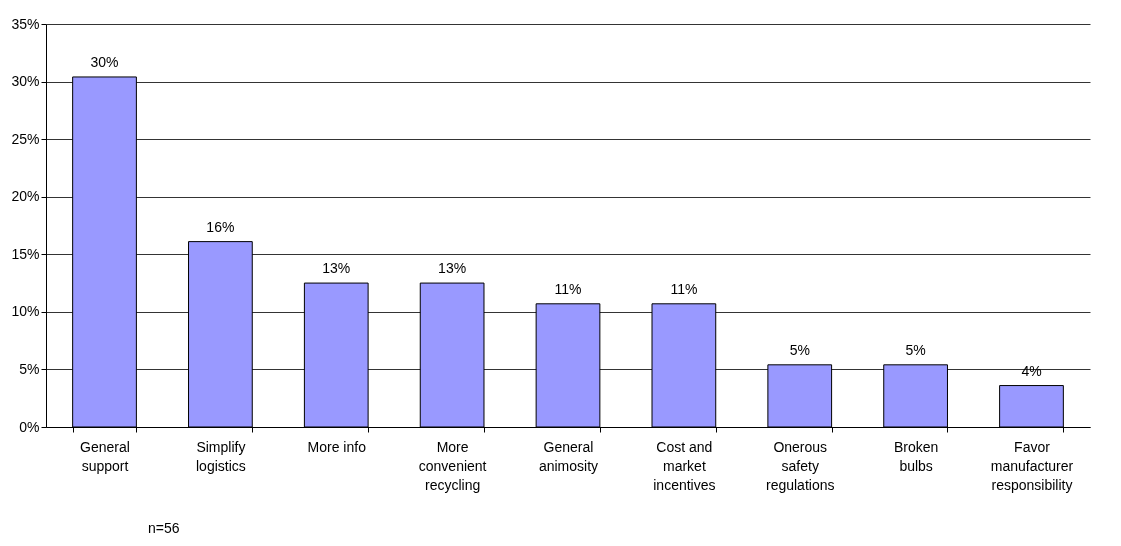 Image resolution: width=1121 pixels, height=546 pixels. I want to click on y-tick-label: 5%, so click(29, 368).